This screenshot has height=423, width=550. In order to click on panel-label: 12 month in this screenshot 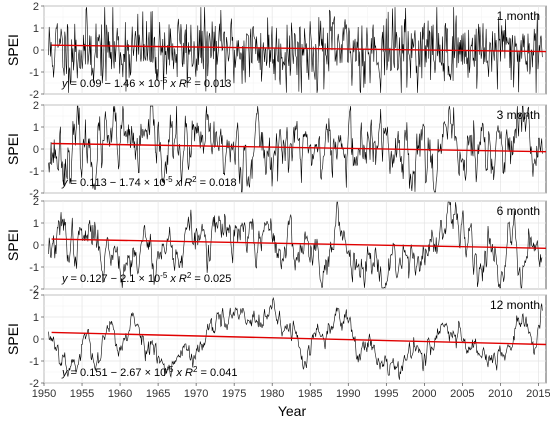, I will do `click(515, 305)`.